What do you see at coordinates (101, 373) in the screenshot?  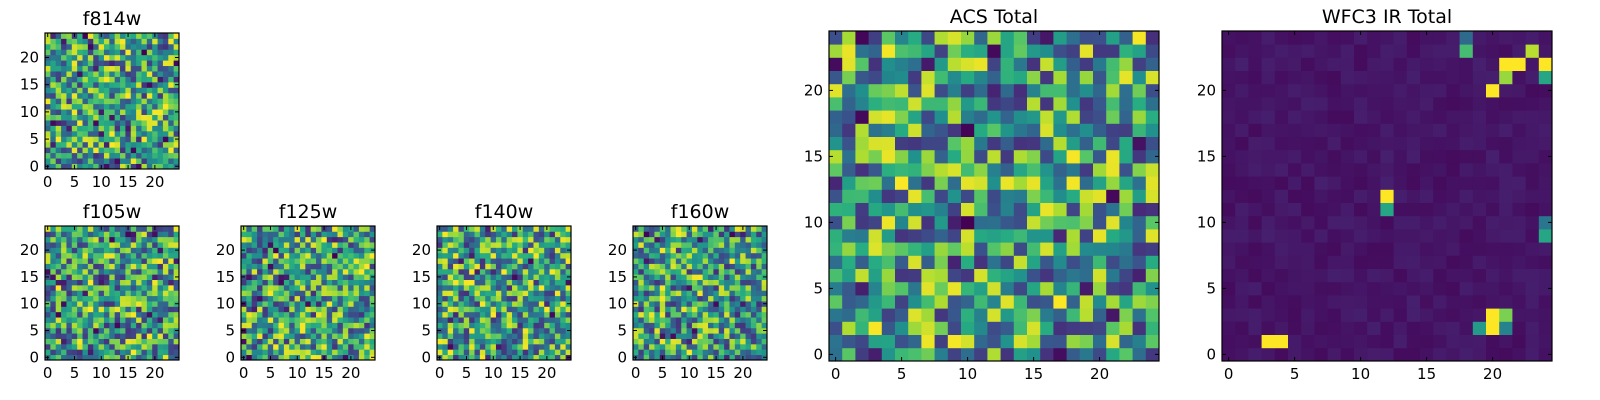 I see `x-tick-label: 10` at bounding box center [101, 373].